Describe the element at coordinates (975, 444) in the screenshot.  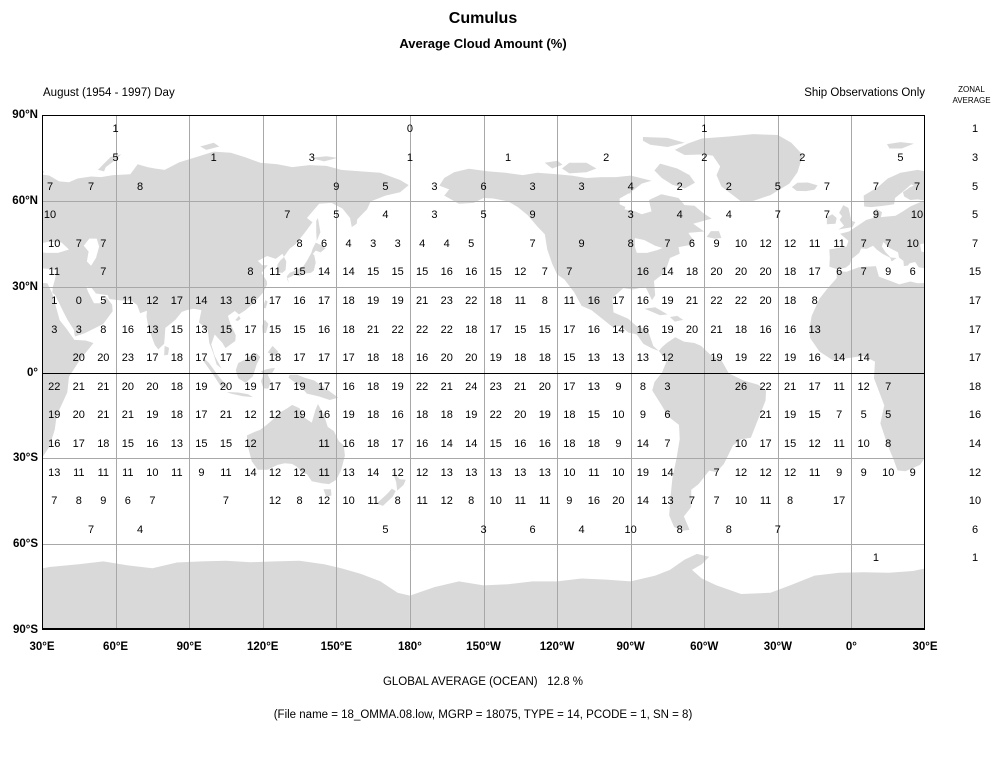
I see `zonal-average-value: 14` at that location.